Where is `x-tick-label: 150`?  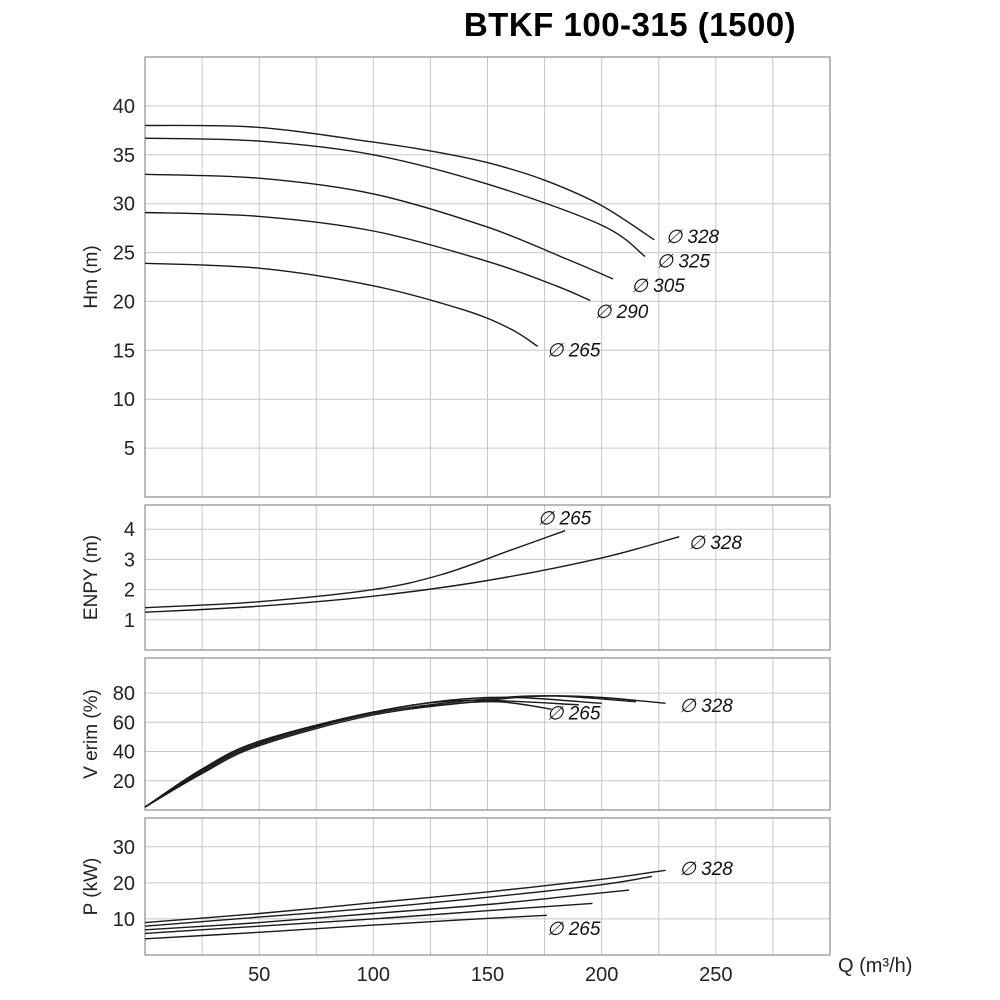 x-tick-label: 150 is located at coordinates (487, 975).